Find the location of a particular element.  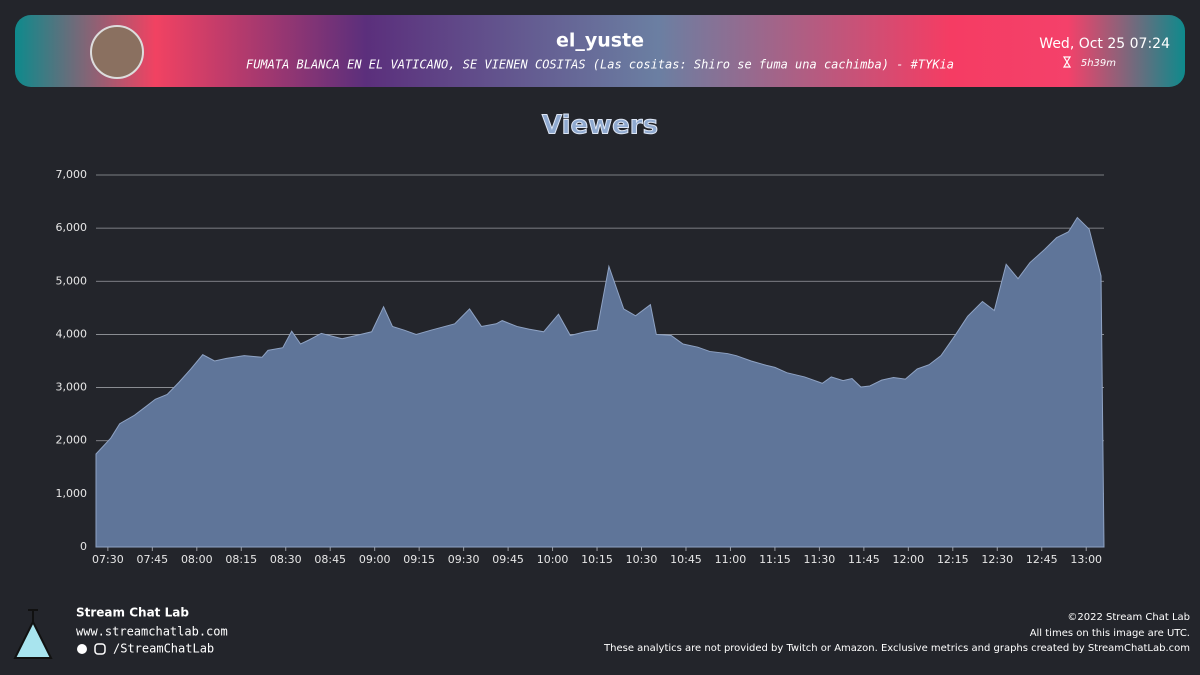

social: /StreamChatLab is located at coordinates (163, 649).